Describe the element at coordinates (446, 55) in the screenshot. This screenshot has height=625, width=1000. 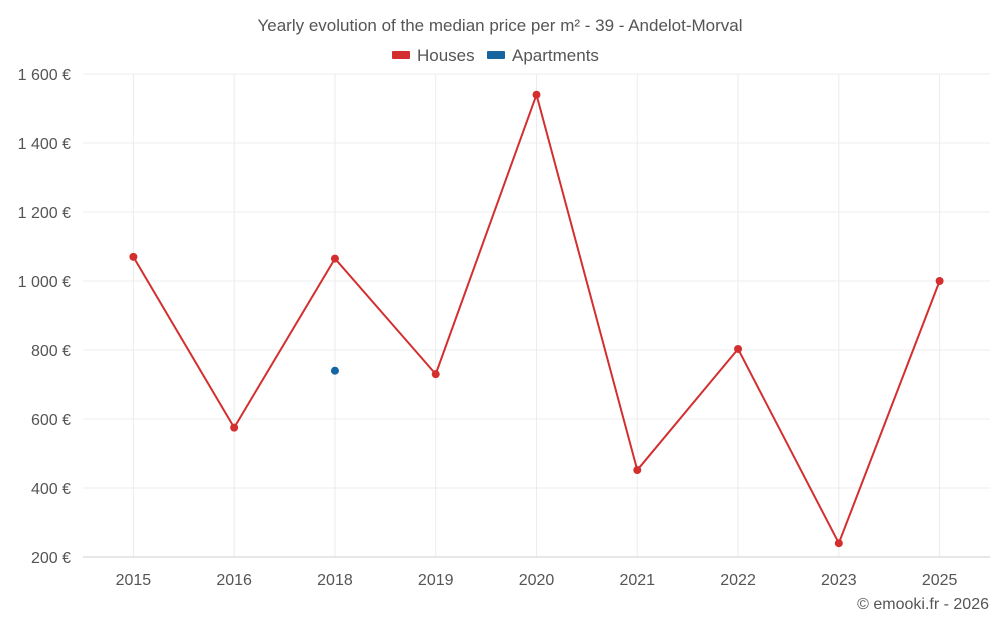
I see `legend-label-houses: Houses` at that location.